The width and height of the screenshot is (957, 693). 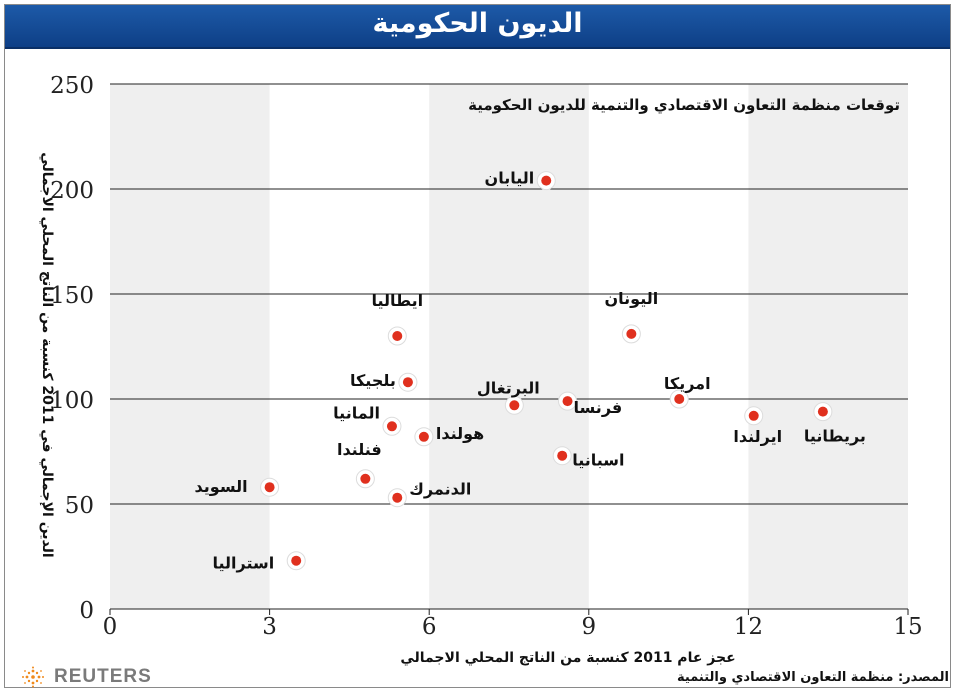 I want to click on chart-title: الديون الحكومية, so click(x=477, y=23).